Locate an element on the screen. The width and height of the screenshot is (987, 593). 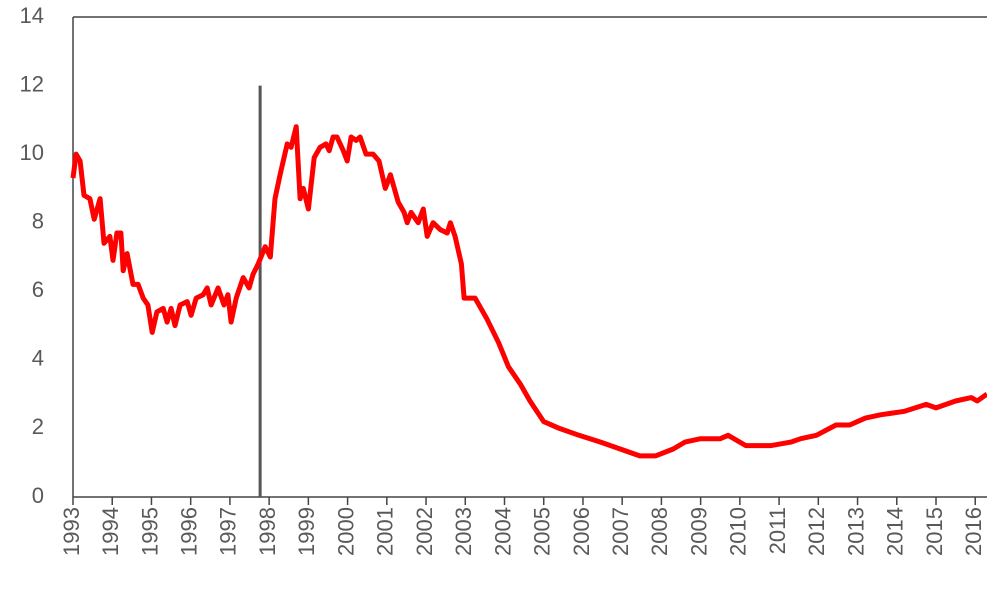
x-tick-label: 2014 is located at coordinates (895, 531).